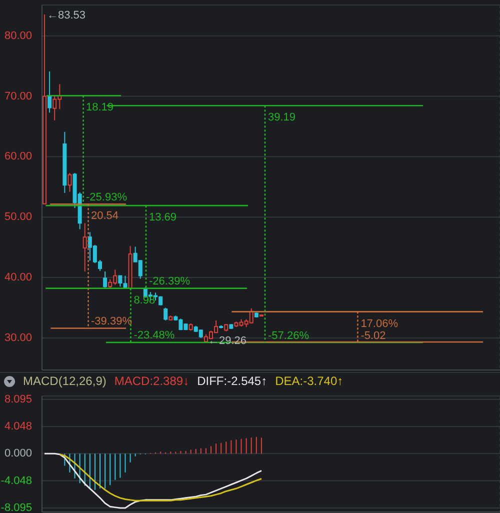  Describe the element at coordinates (64, 381) in the screenshot. I see `chart-title: MACD(12,26,9)` at that location.